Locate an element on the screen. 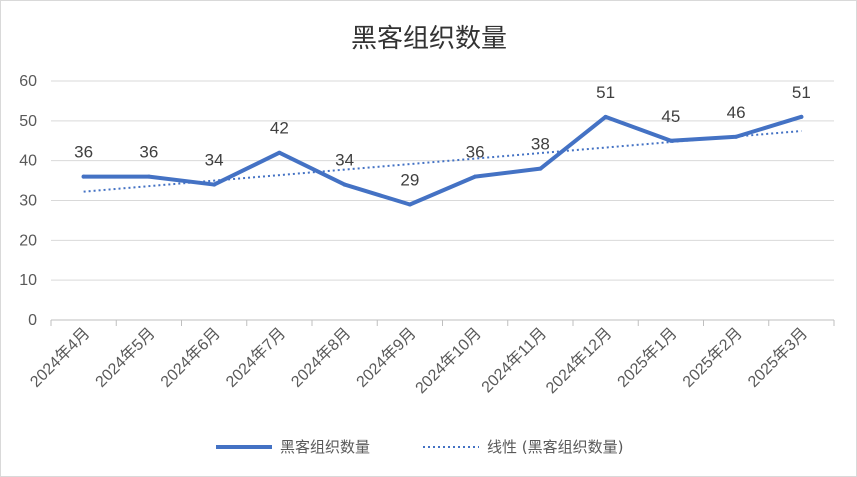  x-tick-label: 2024年10月 is located at coordinates (448, 360).